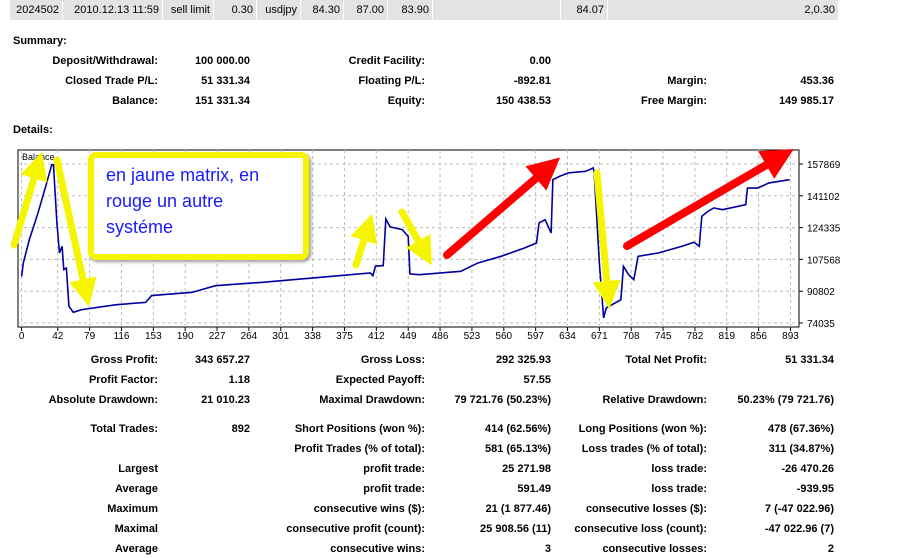 The width and height of the screenshot is (904, 558). Describe the element at coordinates (799, 509) in the screenshot. I see `stat-value: 7 (-47 022.96)` at that location.